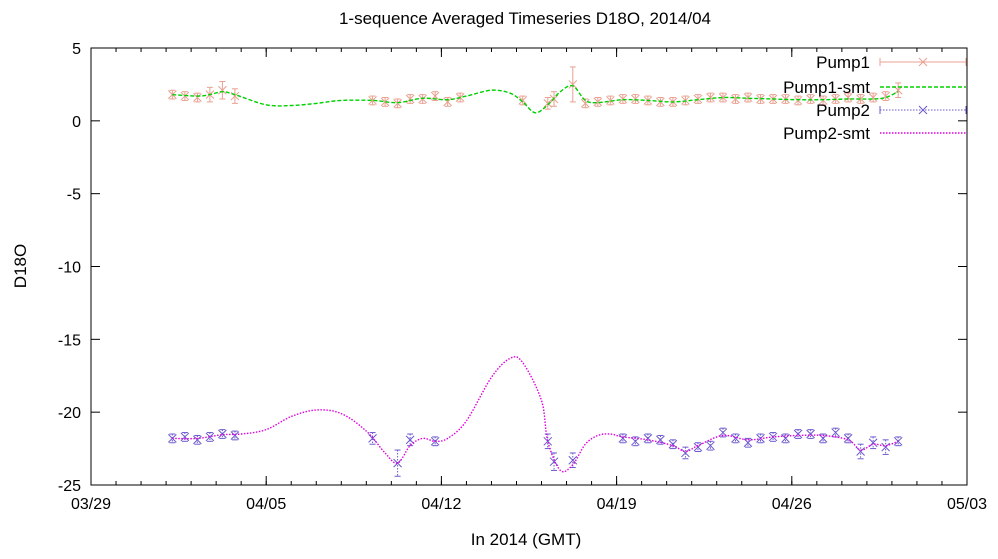  I want to click on x-tick-label: 04/05, so click(266, 504).